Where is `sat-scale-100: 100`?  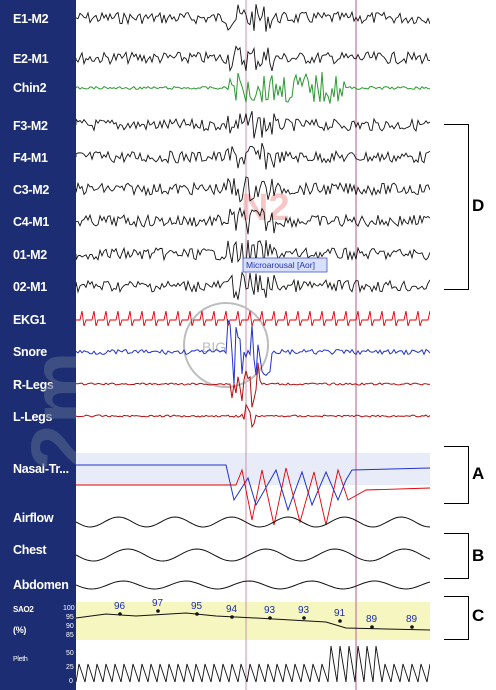
sat-scale-100: 100 is located at coordinates (69, 608).